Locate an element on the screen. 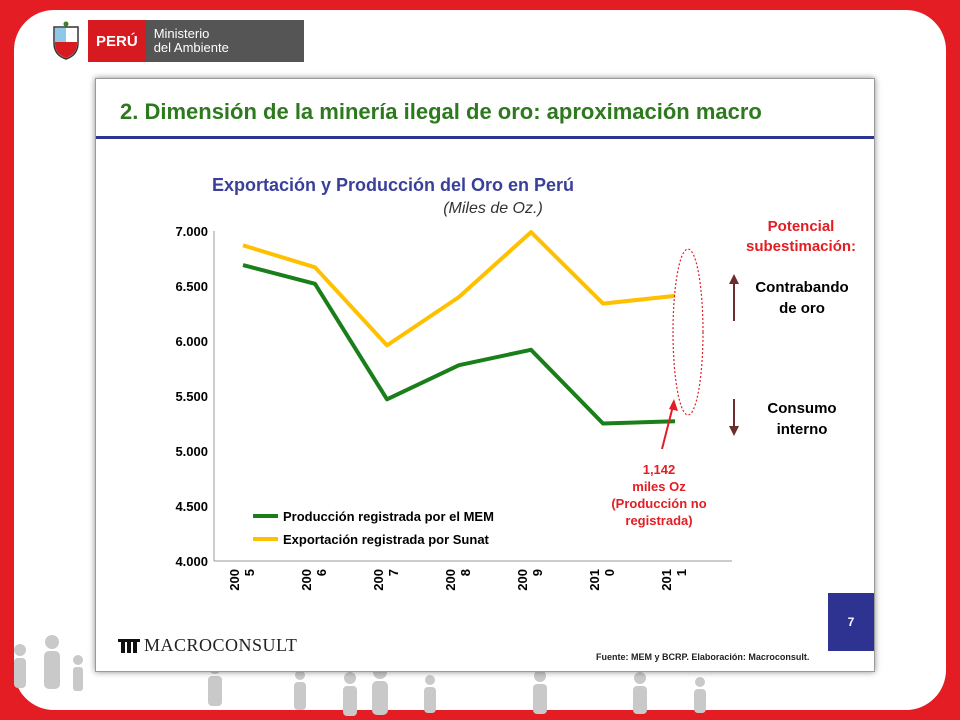  ministry-logo: PERÚ Ministerio del Ambiente is located at coordinates (177, 41).